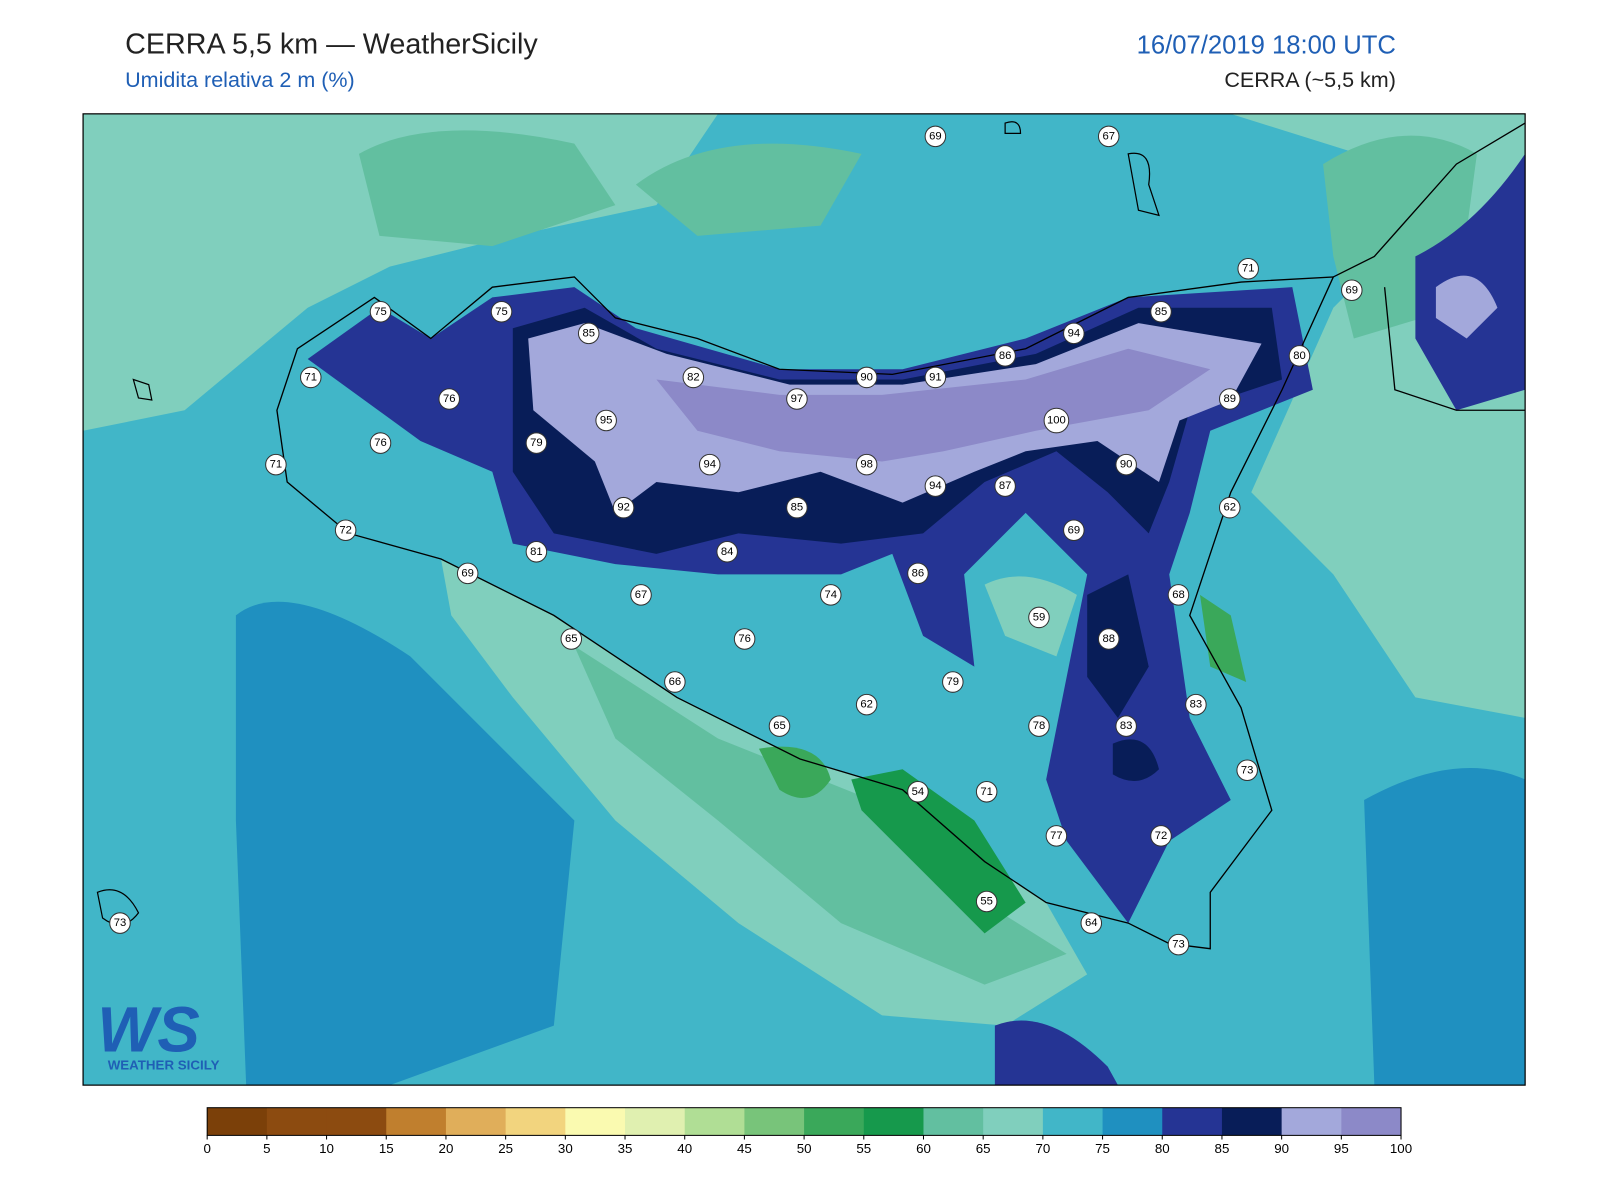  Describe the element at coordinates (164, 1065) in the screenshot. I see `logo-text: WEATHER SICILY` at that location.